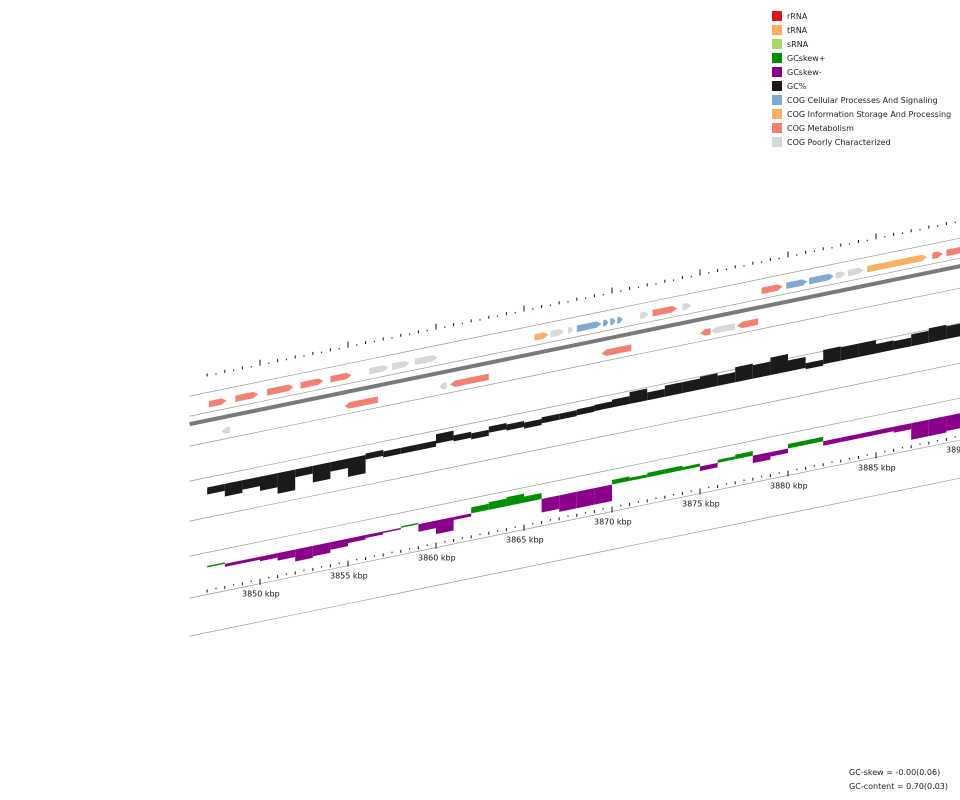  I want to click on tick-label: 3860 kbp, so click(437, 558).